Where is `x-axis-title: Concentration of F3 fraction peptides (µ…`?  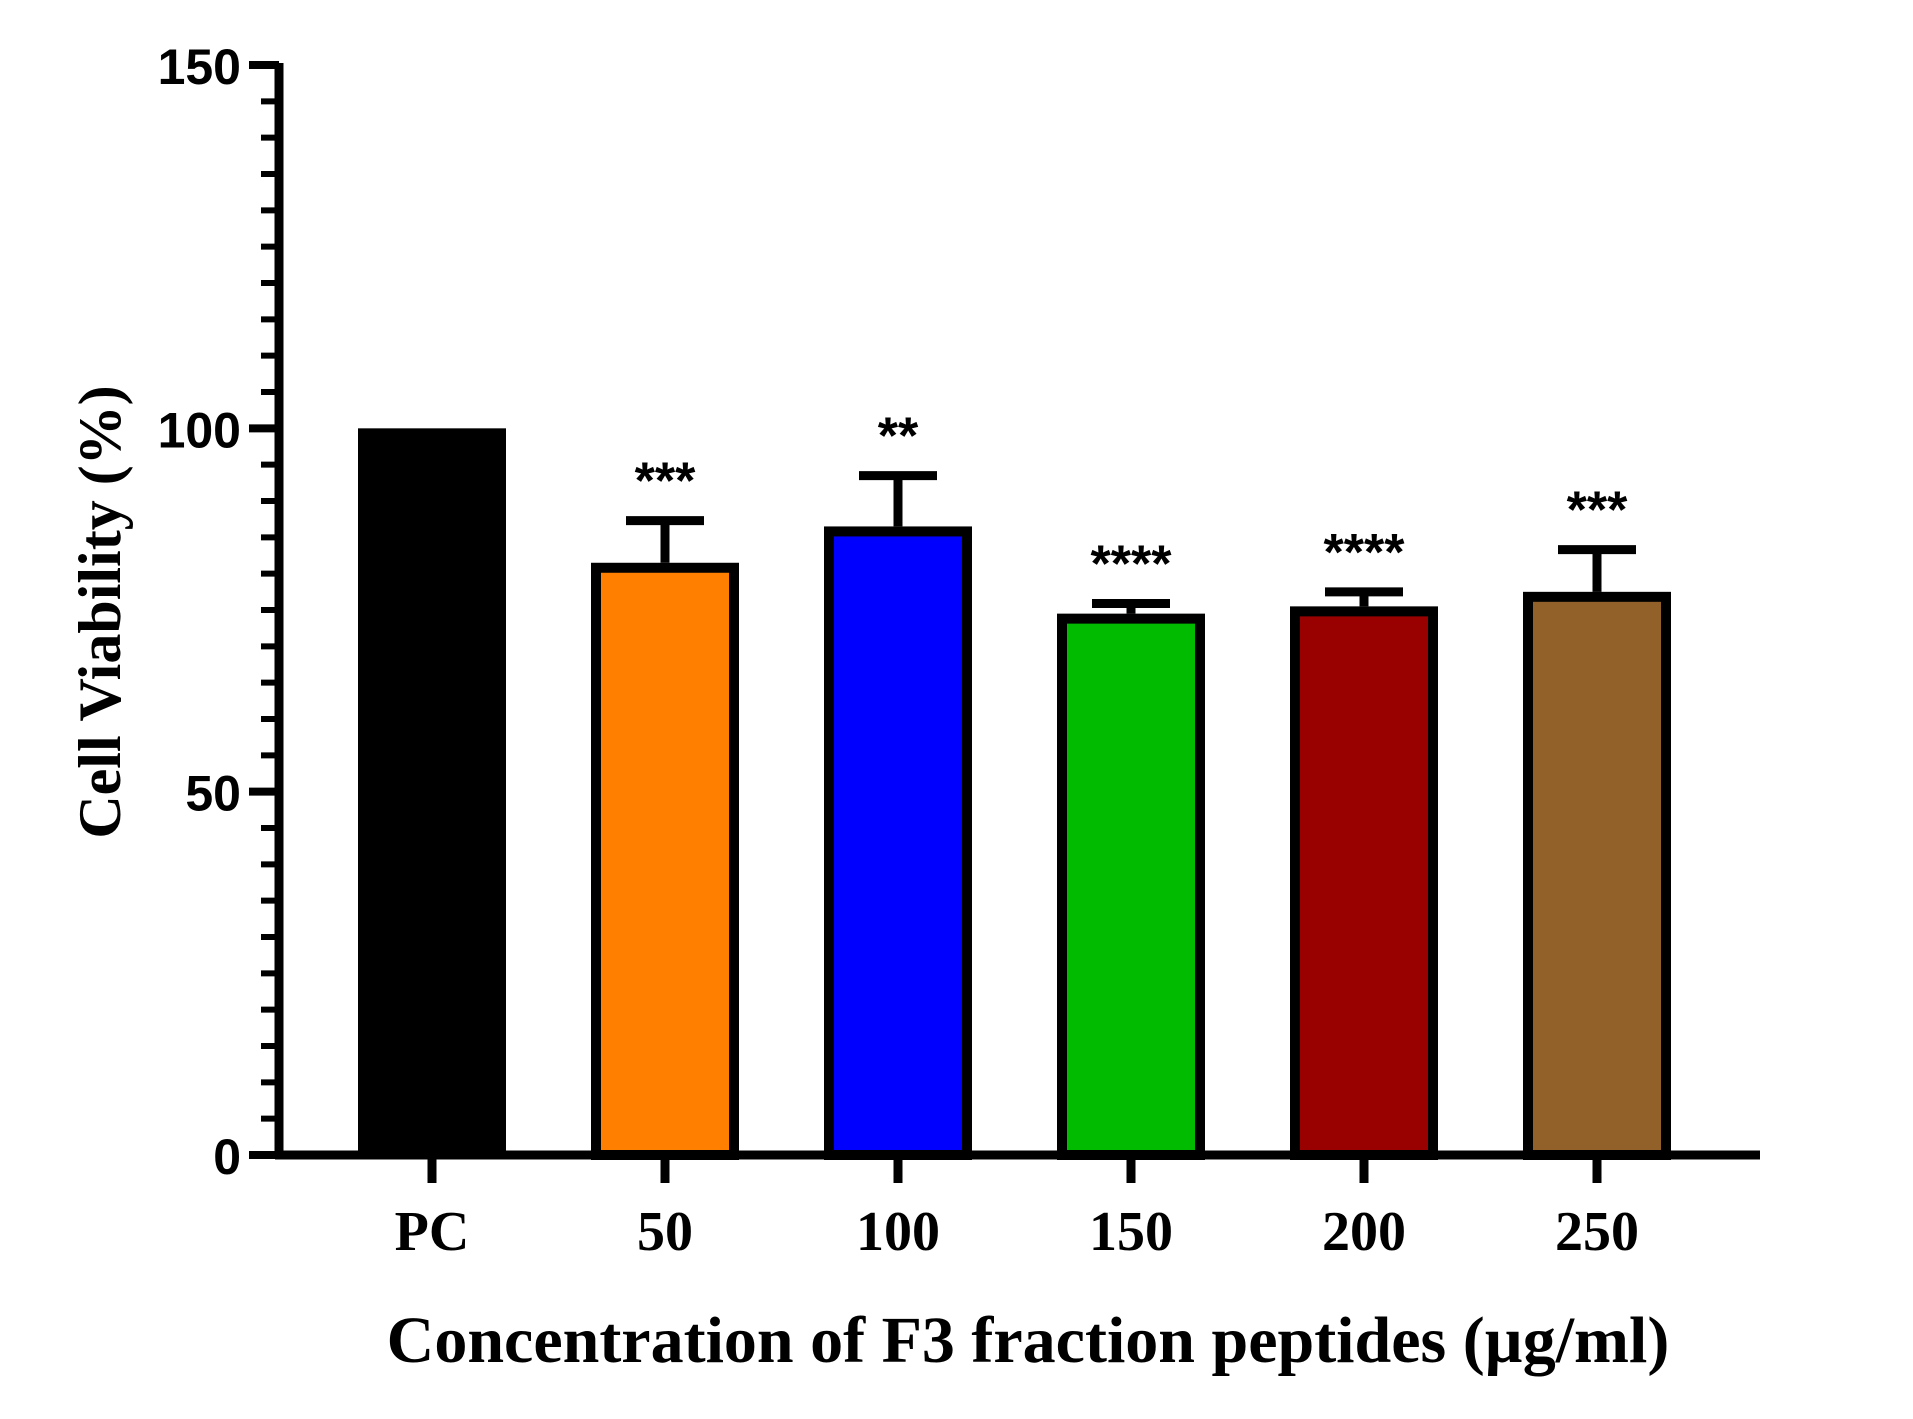 x-axis-title: Concentration of F3 fraction peptides (µ… is located at coordinates (1028, 1340).